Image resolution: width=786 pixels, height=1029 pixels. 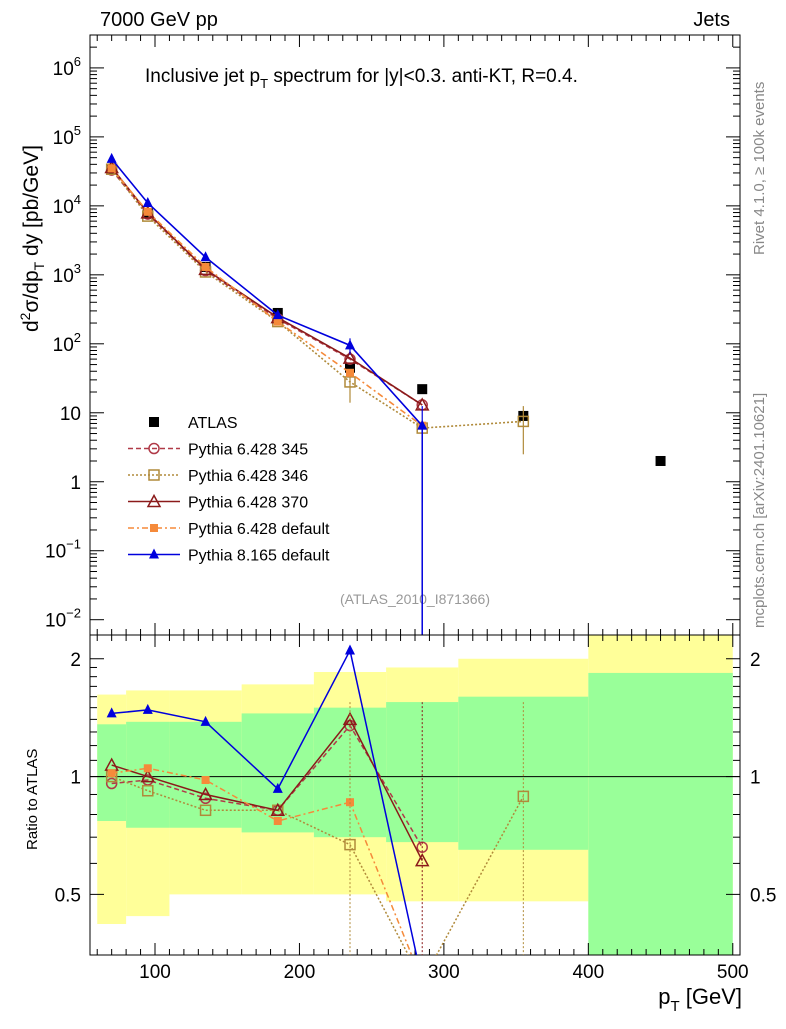 What do you see at coordinates (763, 895) in the screenshot?
I see `ratio-ytick-label-right: 0.5` at bounding box center [763, 895].